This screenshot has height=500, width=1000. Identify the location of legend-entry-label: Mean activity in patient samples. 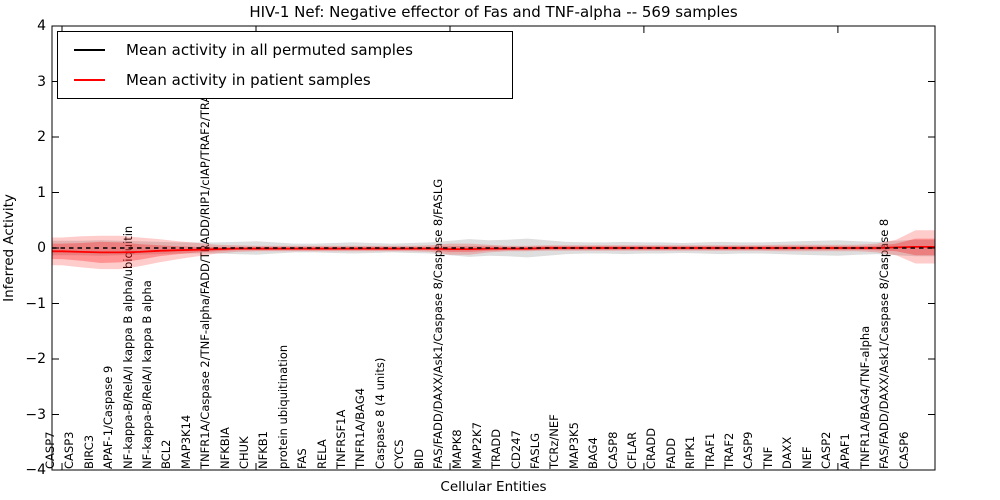
(248, 80).